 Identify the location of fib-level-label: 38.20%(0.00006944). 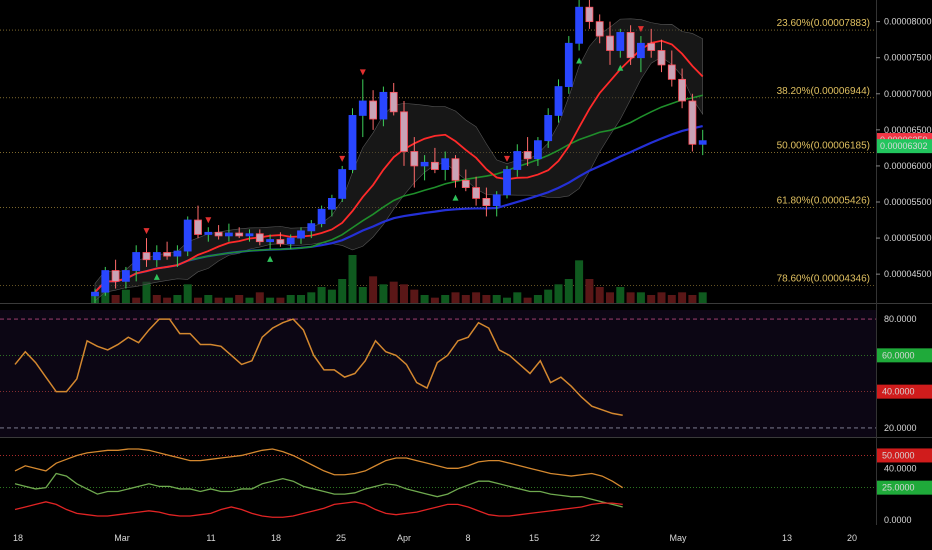
(823, 91).